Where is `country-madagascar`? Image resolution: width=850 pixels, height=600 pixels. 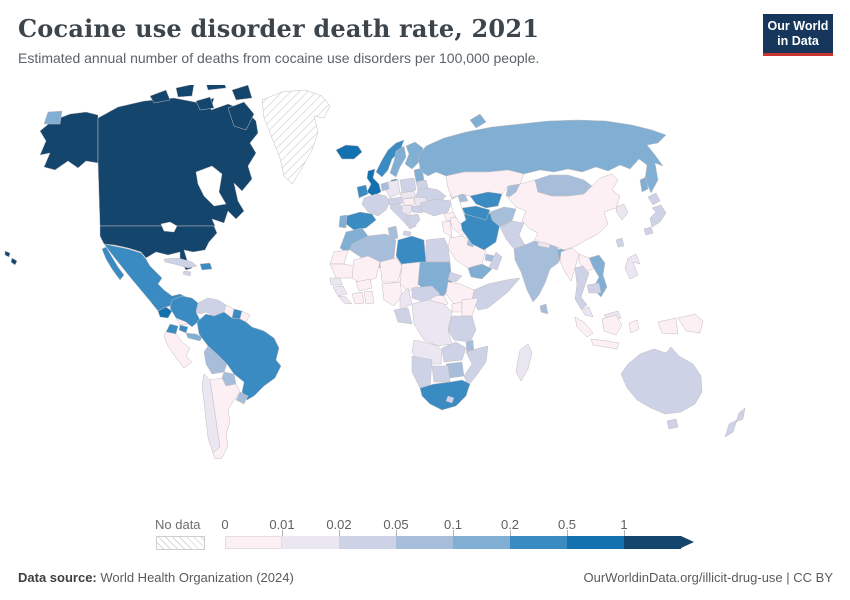
country-madagascar is located at coordinates (524, 362).